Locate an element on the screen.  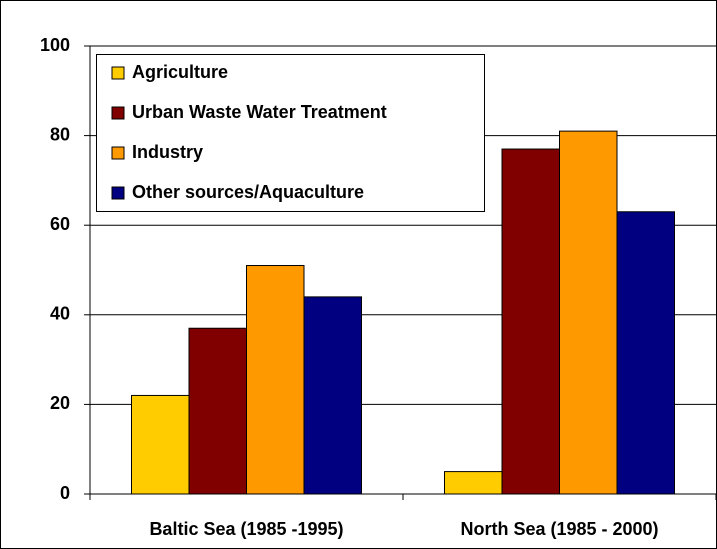
legend-label: Agriculture is located at coordinates (180, 72).